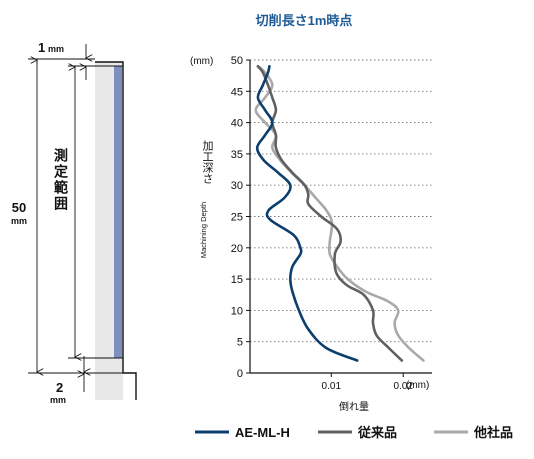  I want to click on y-ticks: 0 5 10 15 20 25 30 35 40 45 50, so click(240, 217).